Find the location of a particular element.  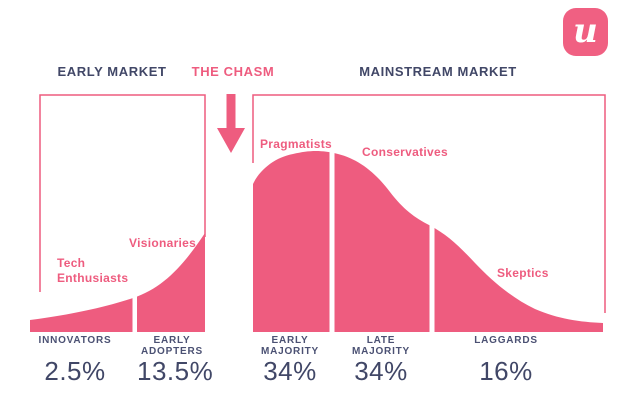

early-majority-percent-value: 34% is located at coordinates (290, 371).